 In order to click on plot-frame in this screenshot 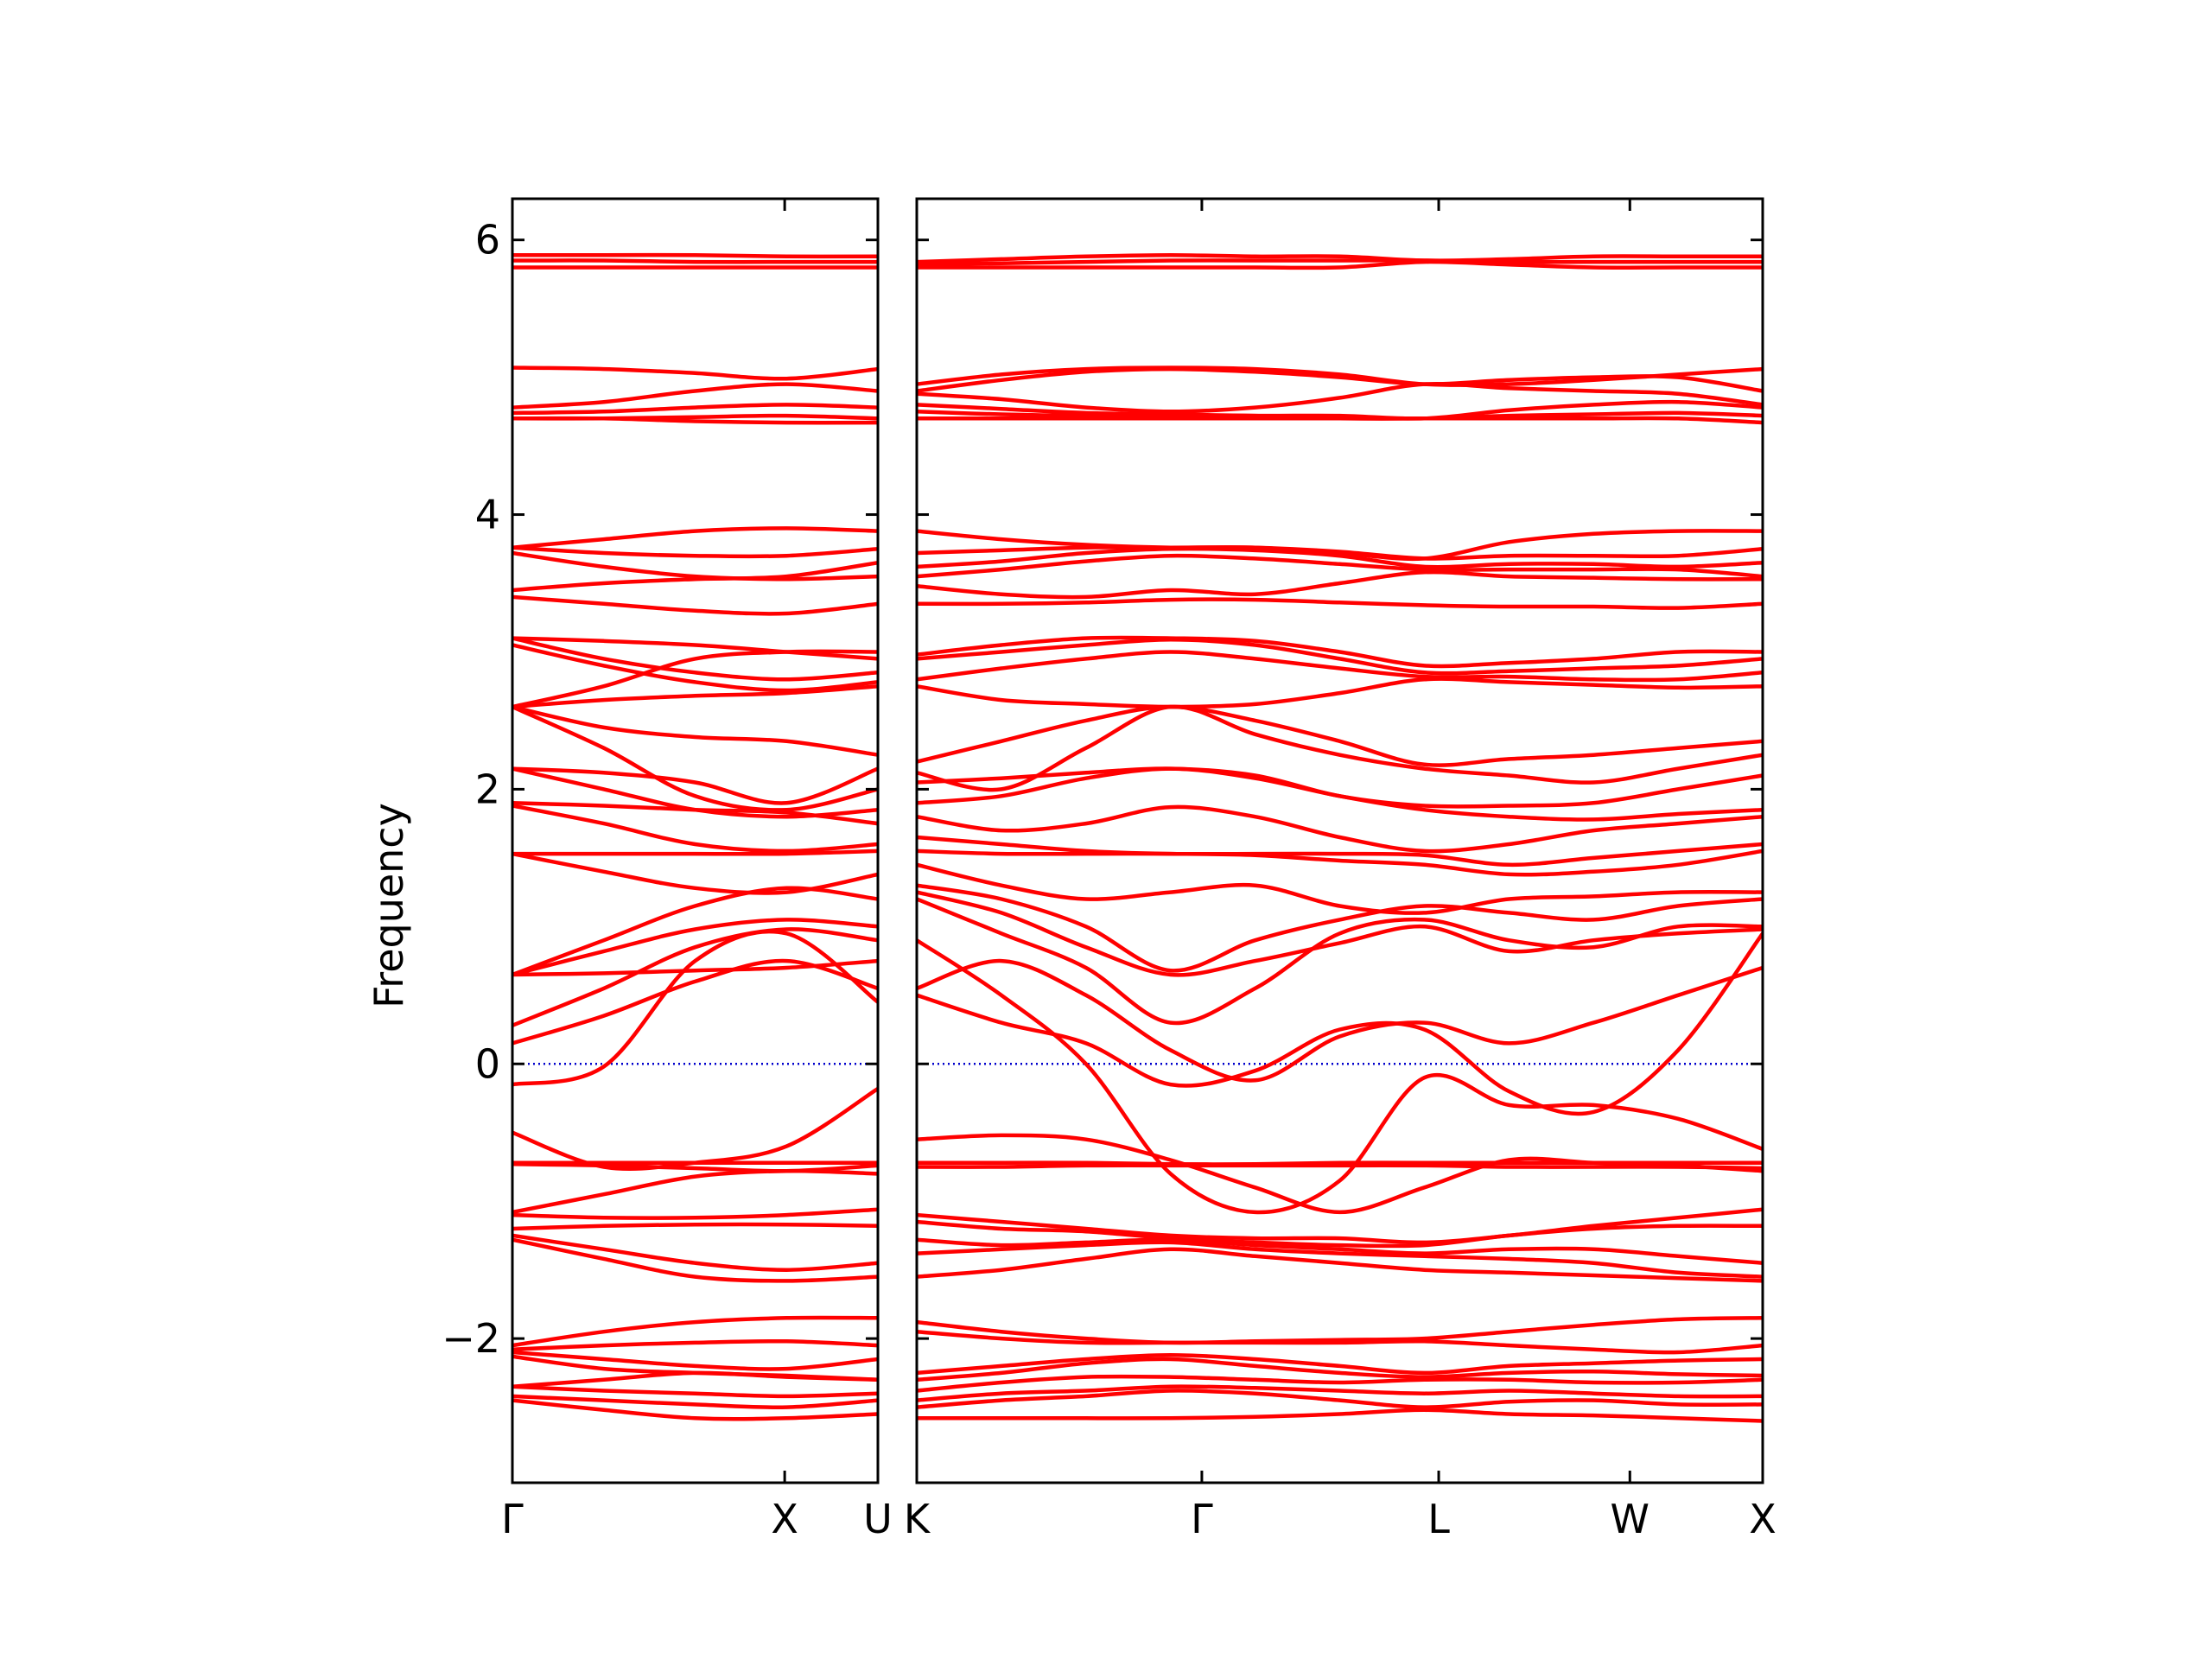, I will do `click(695, 840)`.